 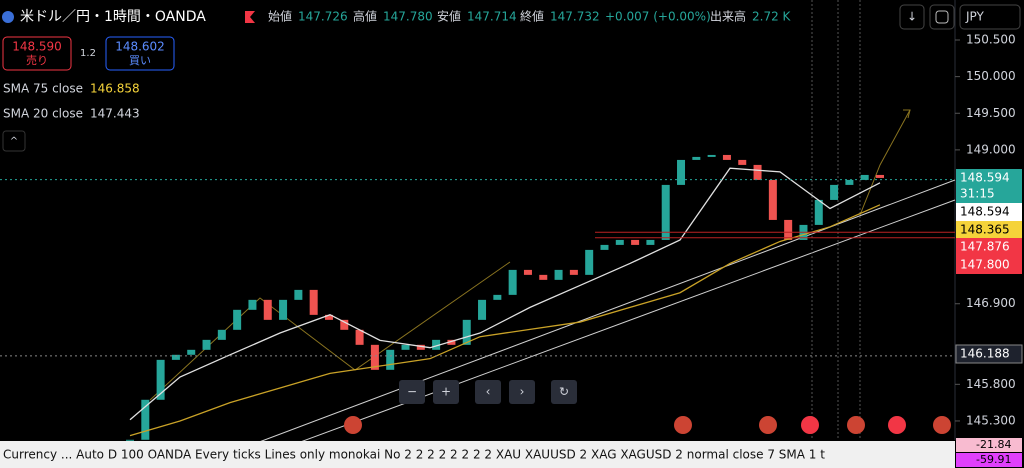 What do you see at coordinates (37, 60) in the screenshot?
I see `sell-label: 売り` at bounding box center [37, 60].